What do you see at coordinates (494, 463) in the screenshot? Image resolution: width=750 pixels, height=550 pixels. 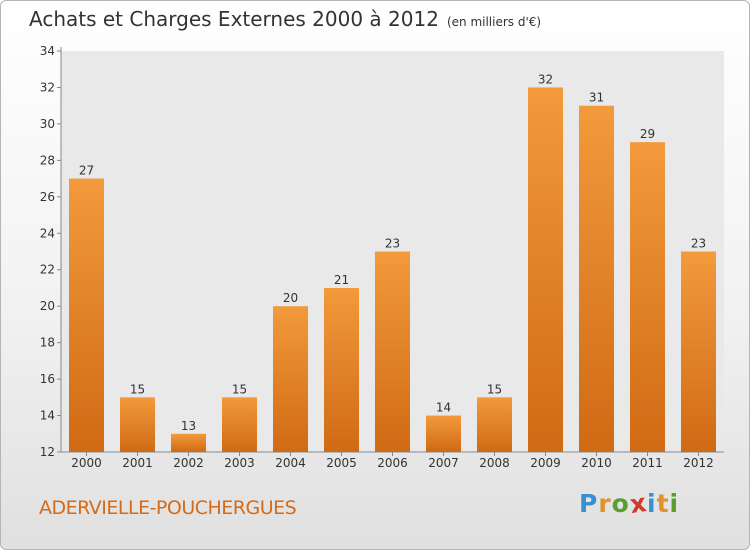 I see `x-tick-label: 2008` at bounding box center [494, 463].